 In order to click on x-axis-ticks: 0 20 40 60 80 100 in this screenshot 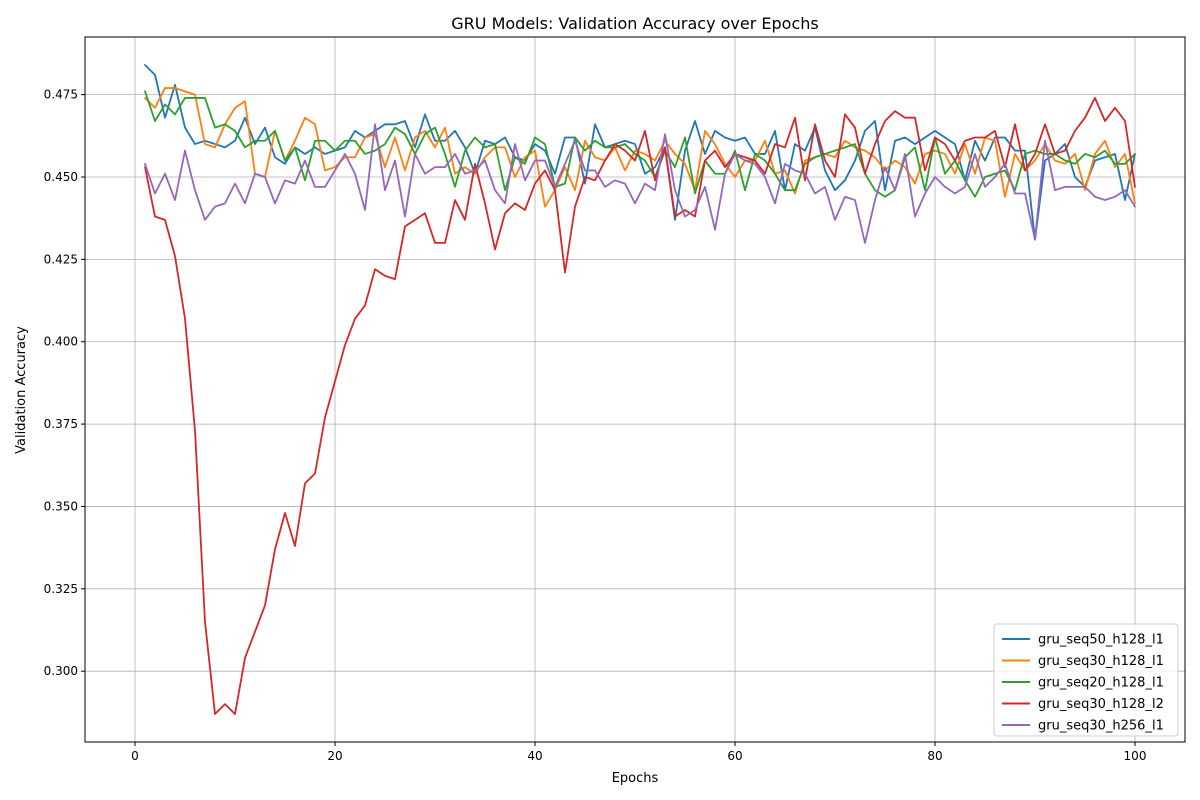, I will do `click(638, 752)`.